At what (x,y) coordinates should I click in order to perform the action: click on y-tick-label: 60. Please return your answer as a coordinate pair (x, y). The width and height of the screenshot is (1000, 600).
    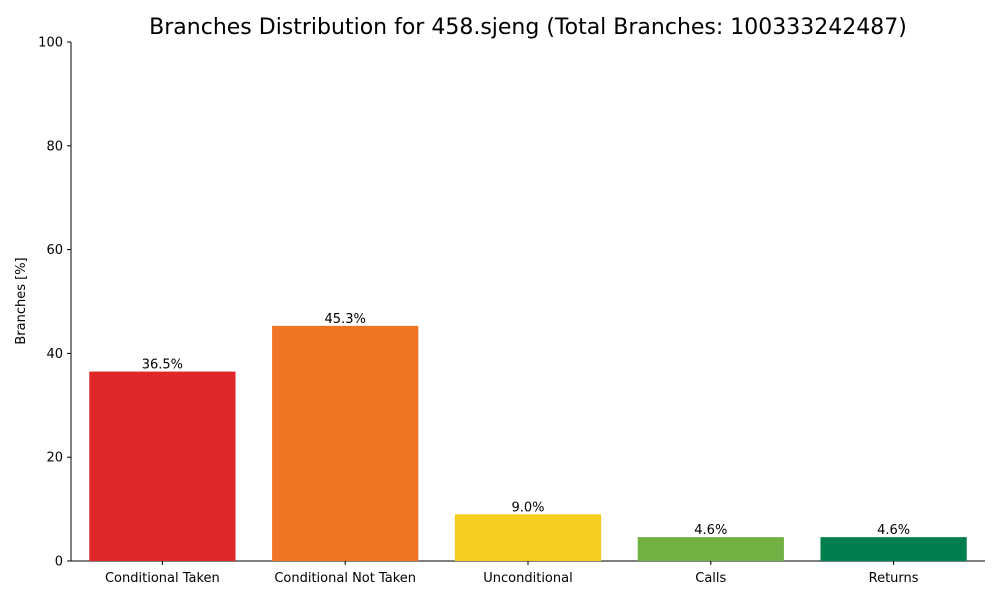
    Looking at the image, I should click on (54, 250).